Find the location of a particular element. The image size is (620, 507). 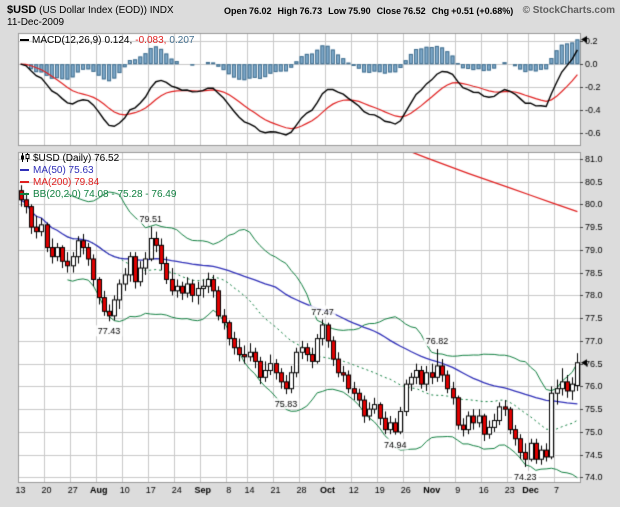

low-label: Low is located at coordinates (337, 11).